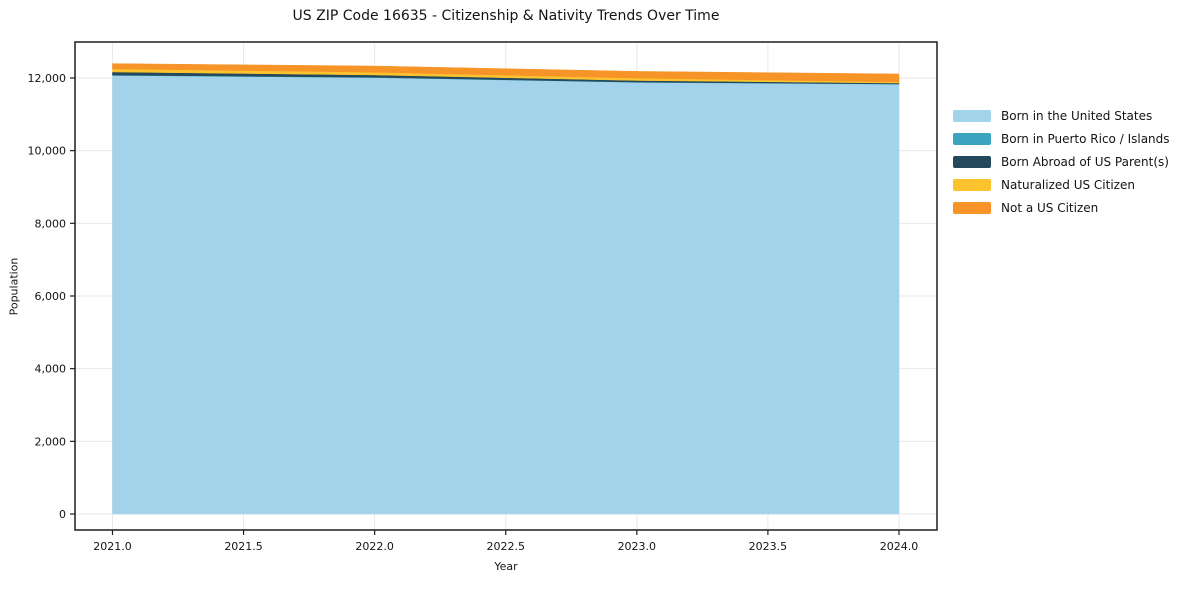 This screenshot has height=590, width=1189. I want to click on legend-item: Born in Puerto Rico / Islands, so click(1061, 138).